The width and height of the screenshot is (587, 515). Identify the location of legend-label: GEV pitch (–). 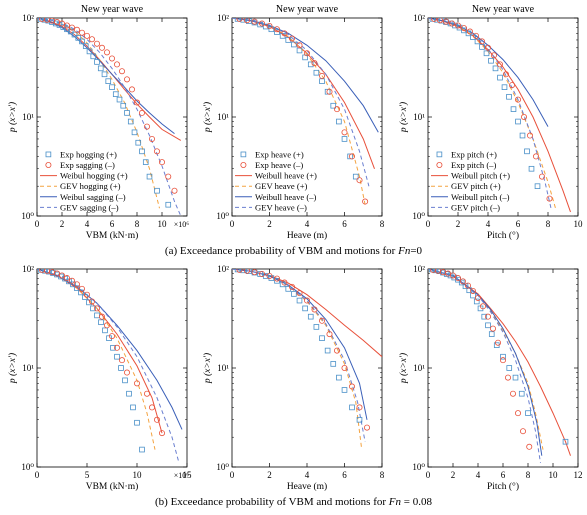
(475, 207).